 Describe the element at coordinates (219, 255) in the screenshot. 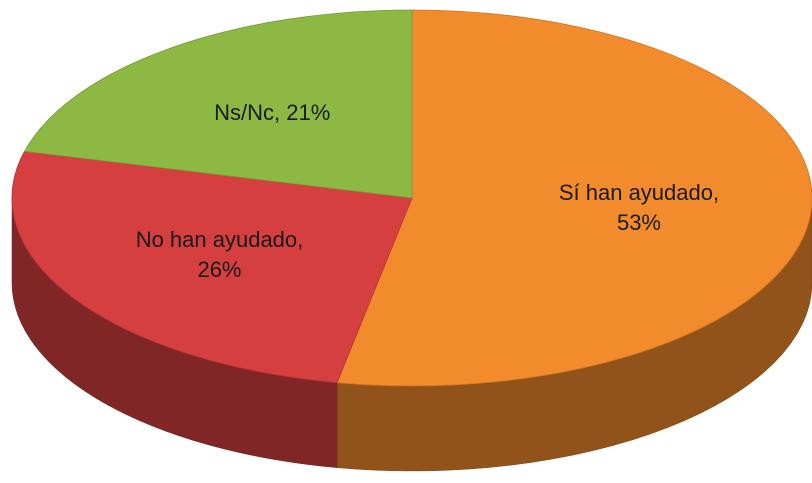

I see `data-label: No han ayudado, 26%` at that location.